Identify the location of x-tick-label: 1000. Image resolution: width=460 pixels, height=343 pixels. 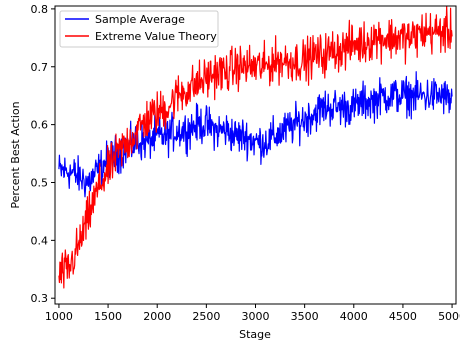
(59, 316).